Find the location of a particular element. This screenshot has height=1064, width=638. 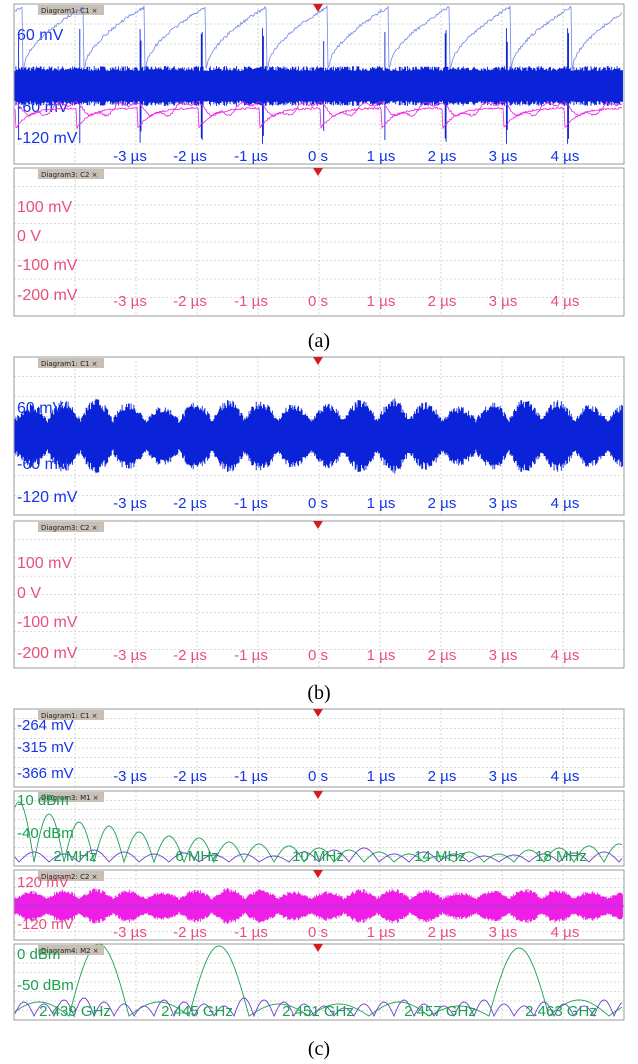

x-tick-label: 2.451 GHz is located at coordinates (318, 1011).